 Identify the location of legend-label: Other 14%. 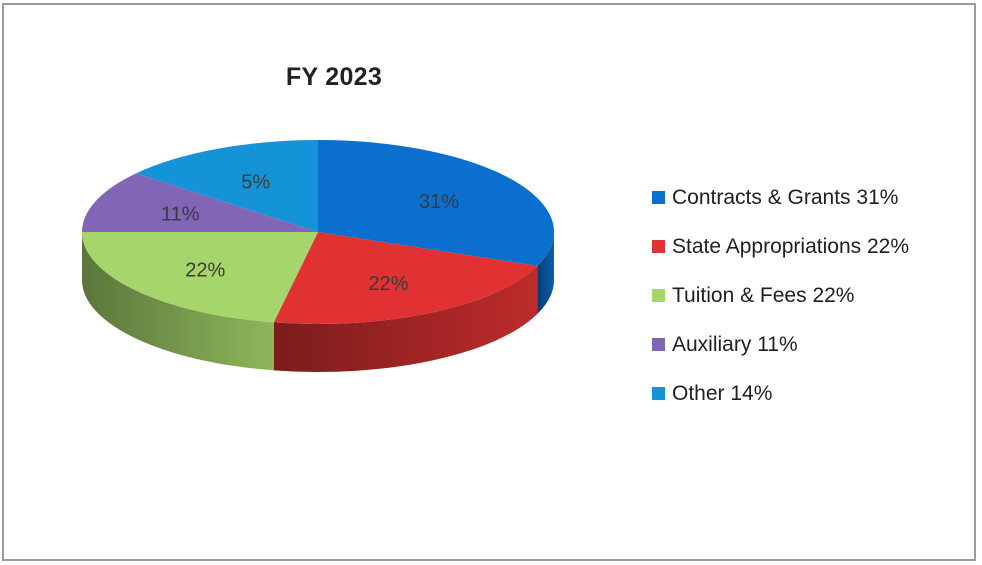
(722, 393).